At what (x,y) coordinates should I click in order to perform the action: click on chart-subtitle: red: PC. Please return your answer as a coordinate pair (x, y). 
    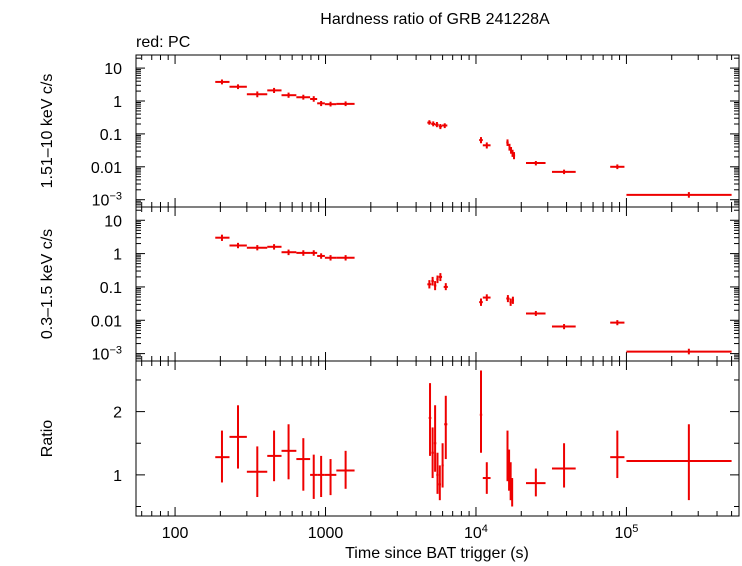
    Looking at the image, I should click on (163, 42).